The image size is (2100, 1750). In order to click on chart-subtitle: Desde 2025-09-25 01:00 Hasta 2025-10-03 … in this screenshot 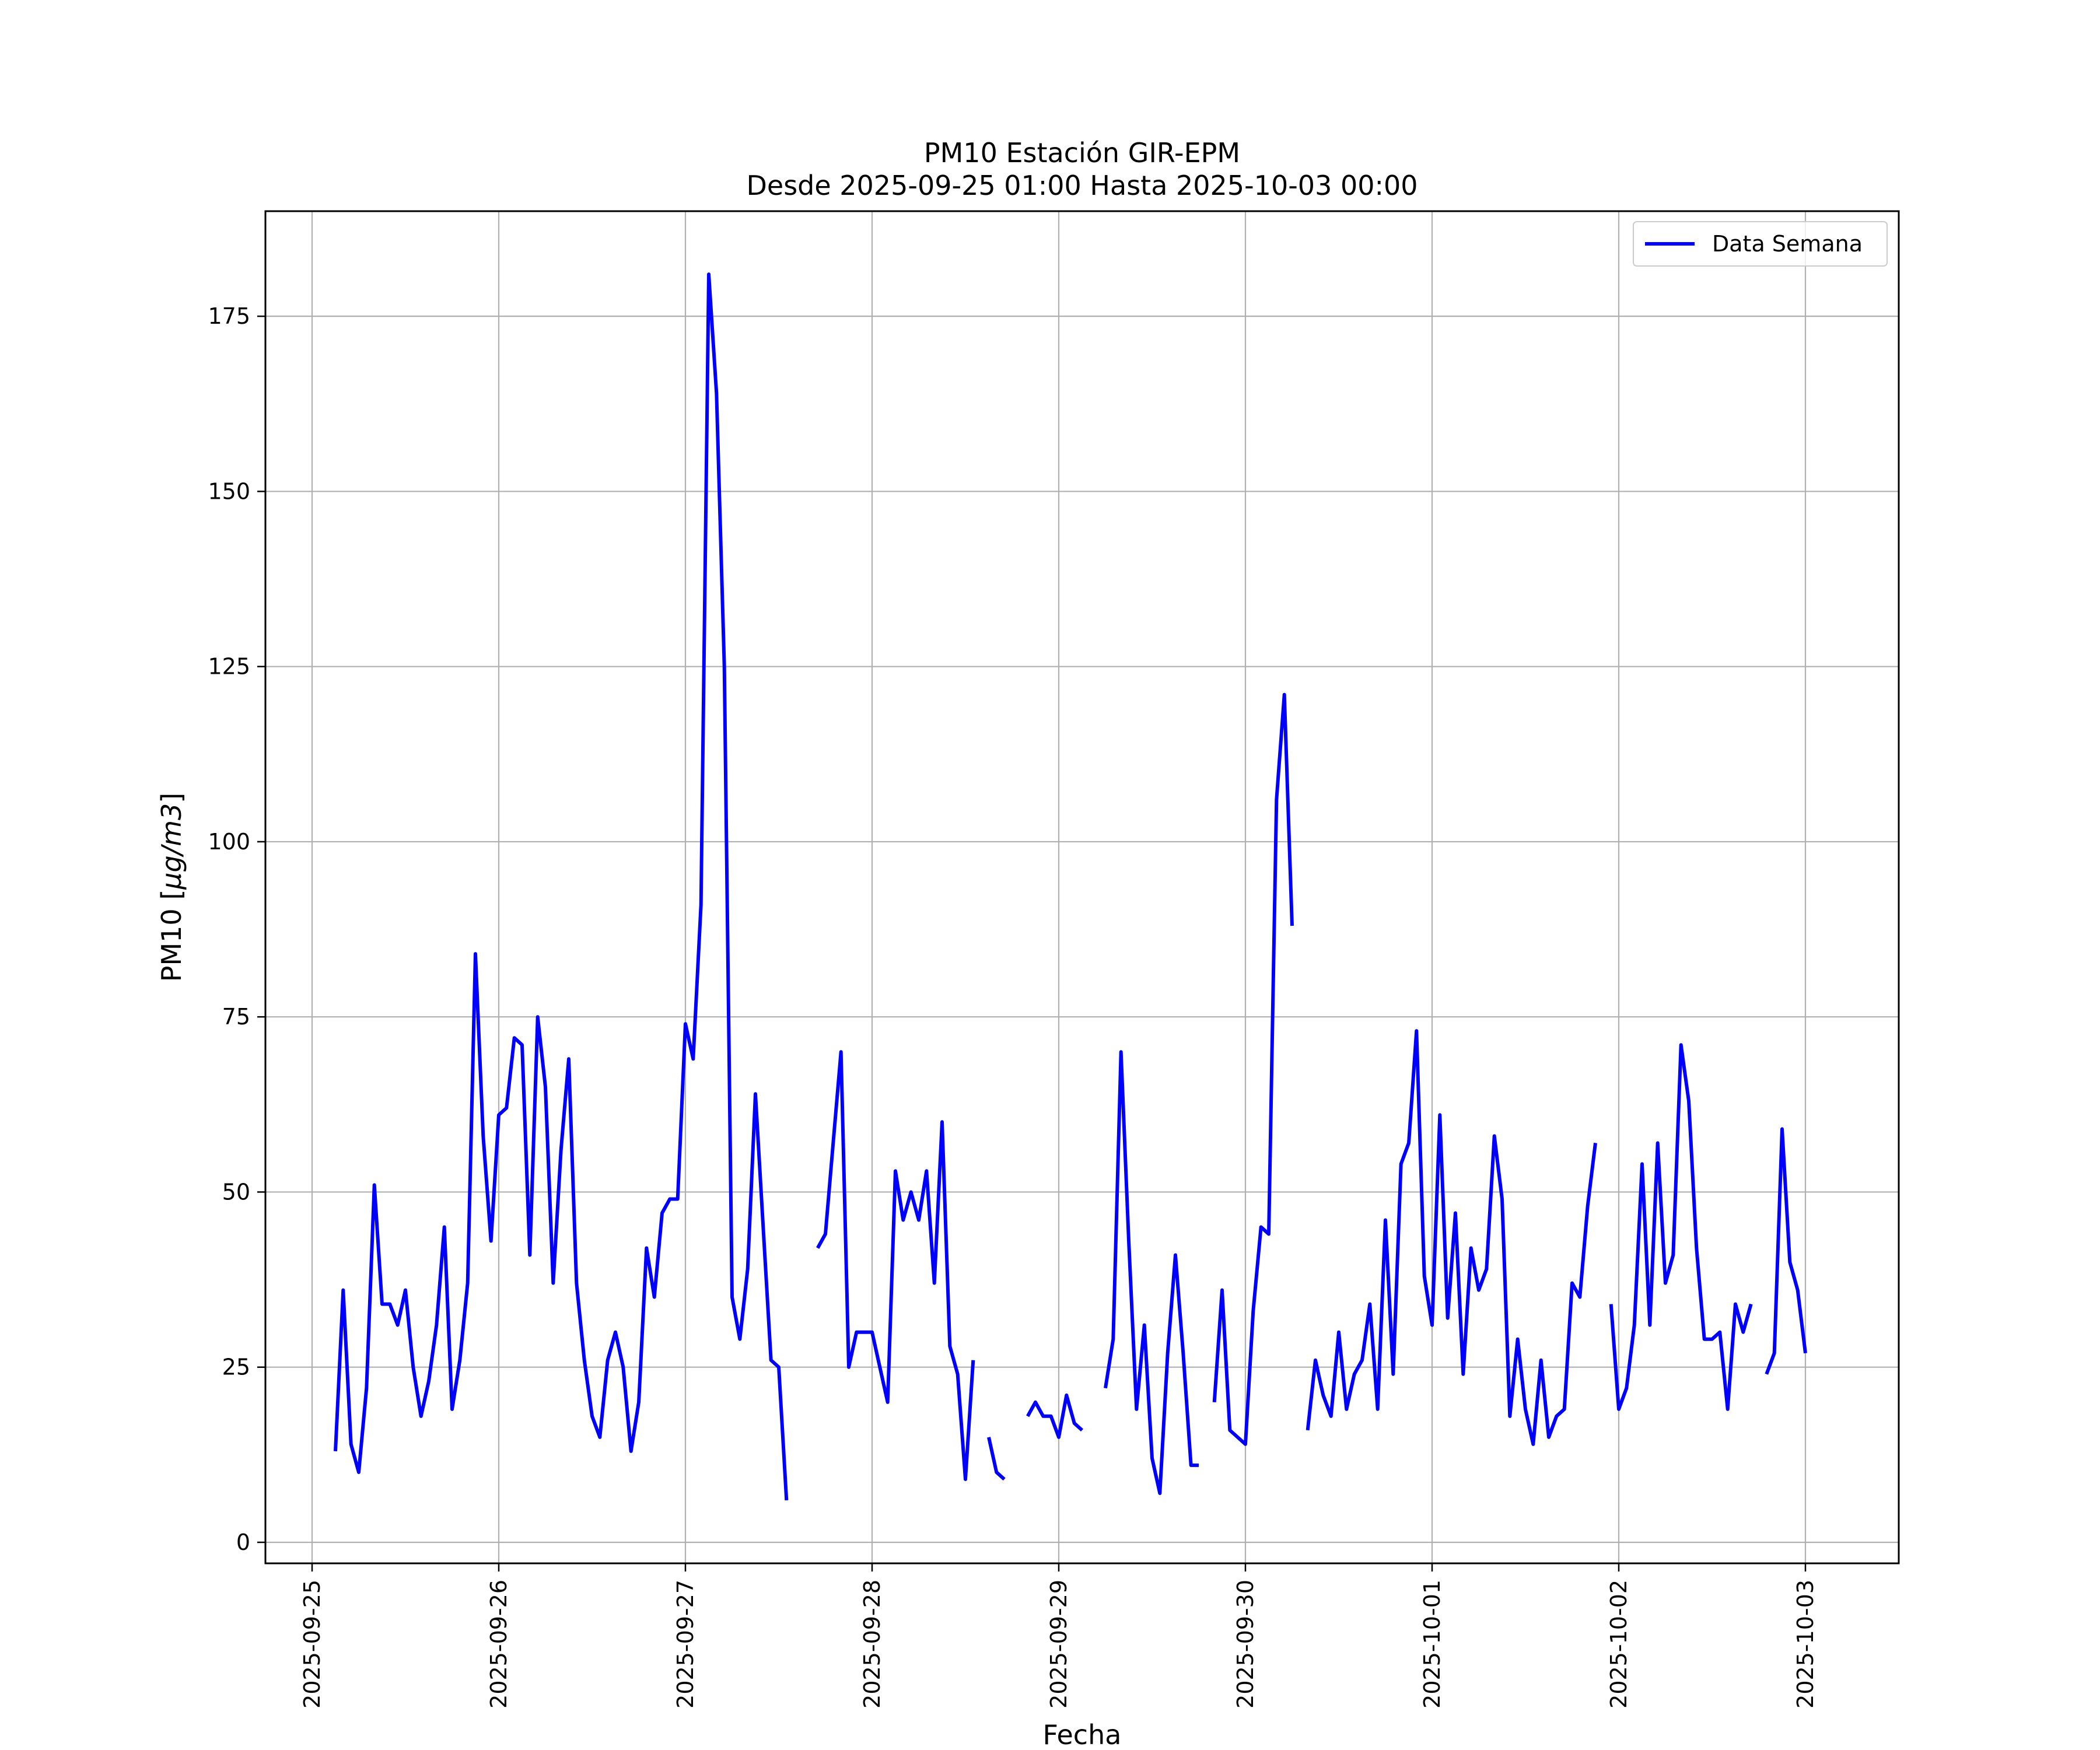, I will do `click(1082, 185)`.